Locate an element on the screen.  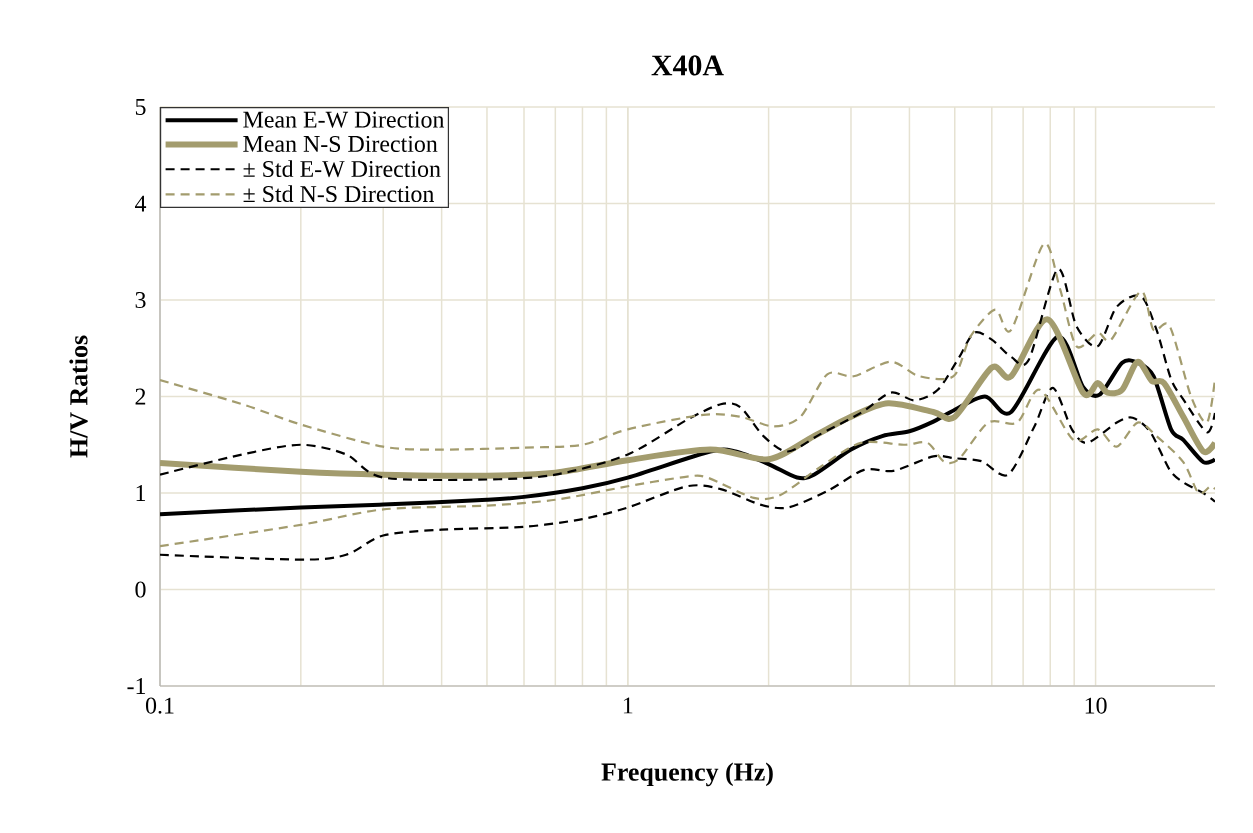
x-tick-label: 1 is located at coordinates (628, 705).